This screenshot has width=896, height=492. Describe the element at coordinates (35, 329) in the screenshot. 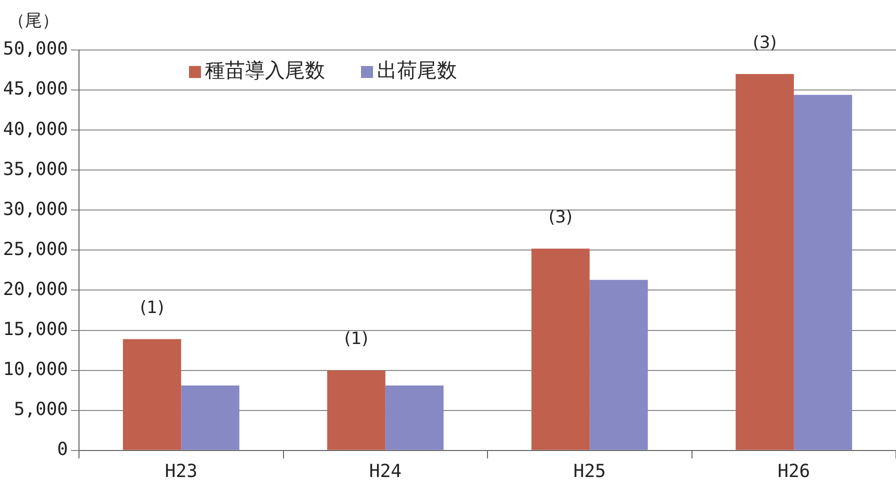

I see `y-tick-label: 15,000` at that location.